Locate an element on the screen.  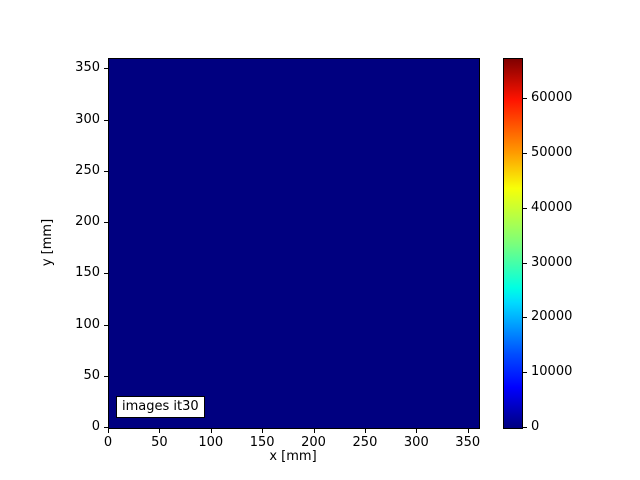
y-tick-label: 300 is located at coordinates (87, 119).